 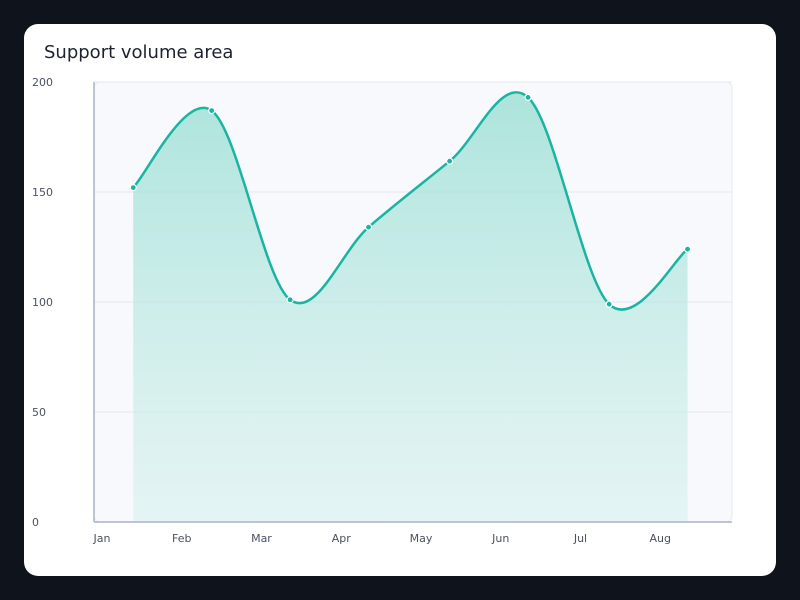 What do you see at coordinates (39, 412) in the screenshot?
I see `y-tick-50: 50` at bounding box center [39, 412].